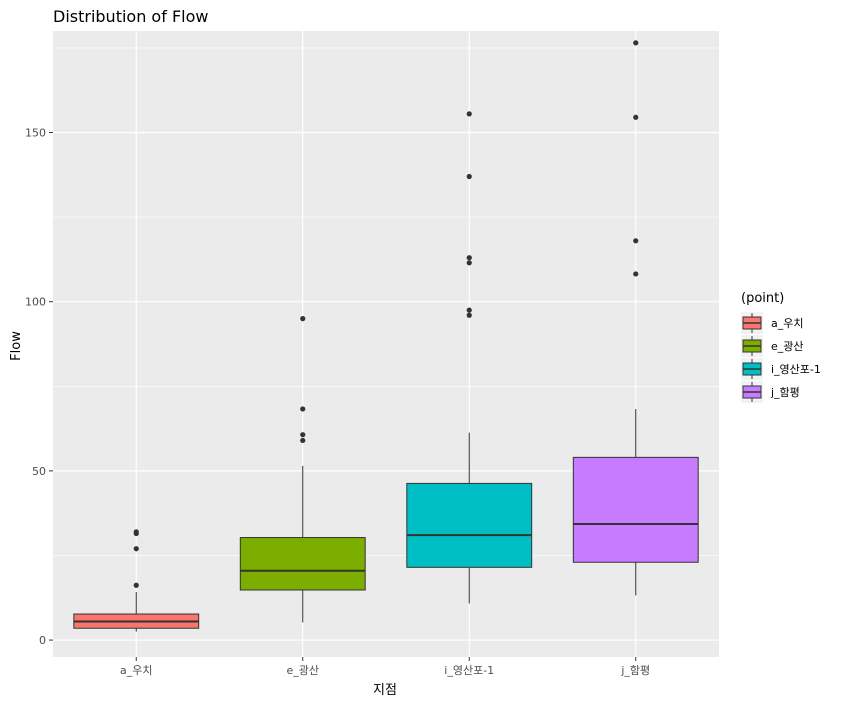 This screenshot has height=703, width=848. I want to click on legend: (point) a_우치 e_광산 i_영산포-1 j_함평, so click(781, 347).